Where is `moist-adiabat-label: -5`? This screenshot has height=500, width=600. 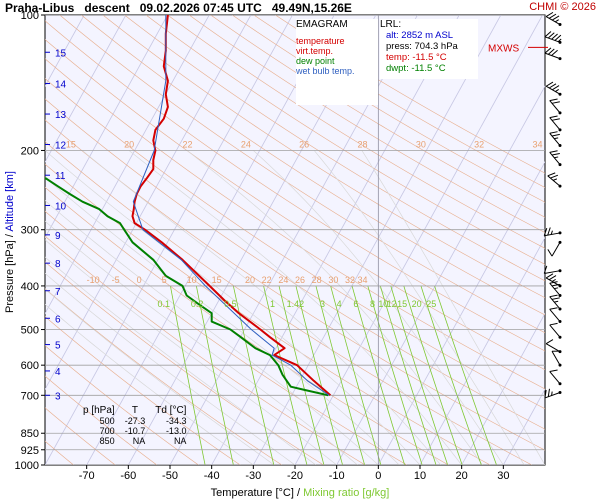 moist-adiabat-label: -5 is located at coordinates (116, 280).